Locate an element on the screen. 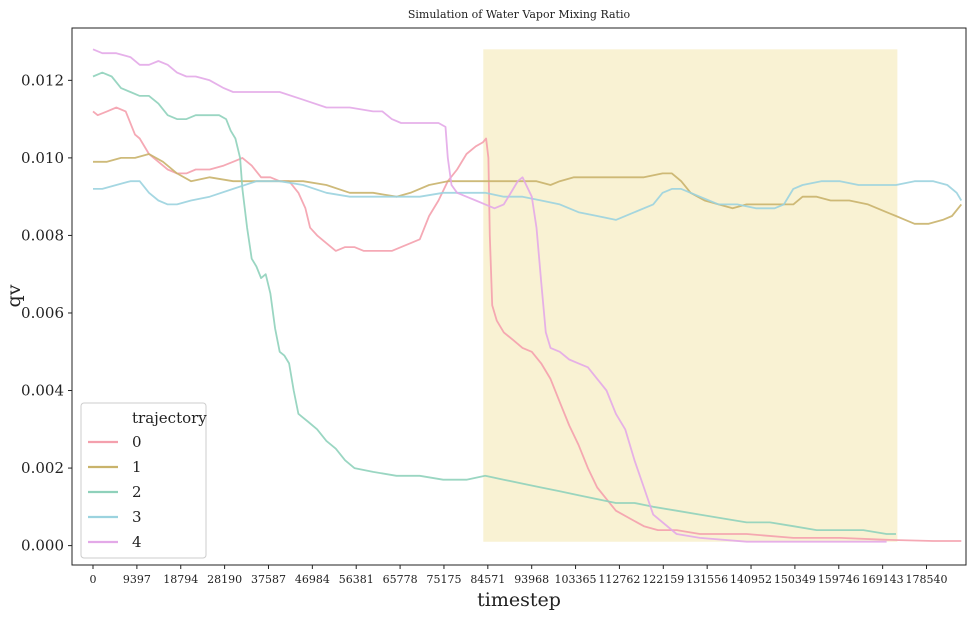 The image size is (976, 617). y-tick-label: 0.002 is located at coordinates (42, 468).